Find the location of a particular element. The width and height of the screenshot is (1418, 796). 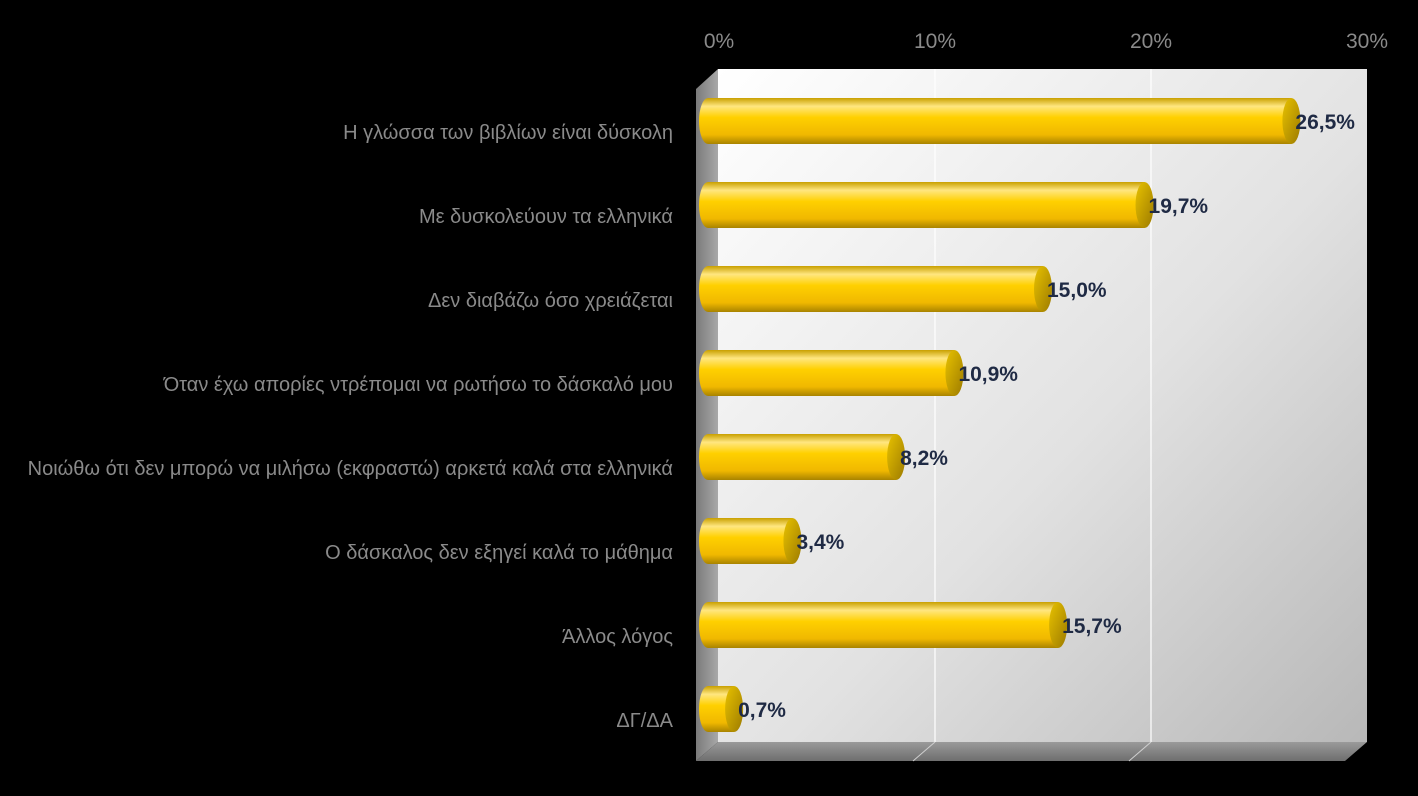

data-label: 15,0% is located at coordinates (1077, 290).